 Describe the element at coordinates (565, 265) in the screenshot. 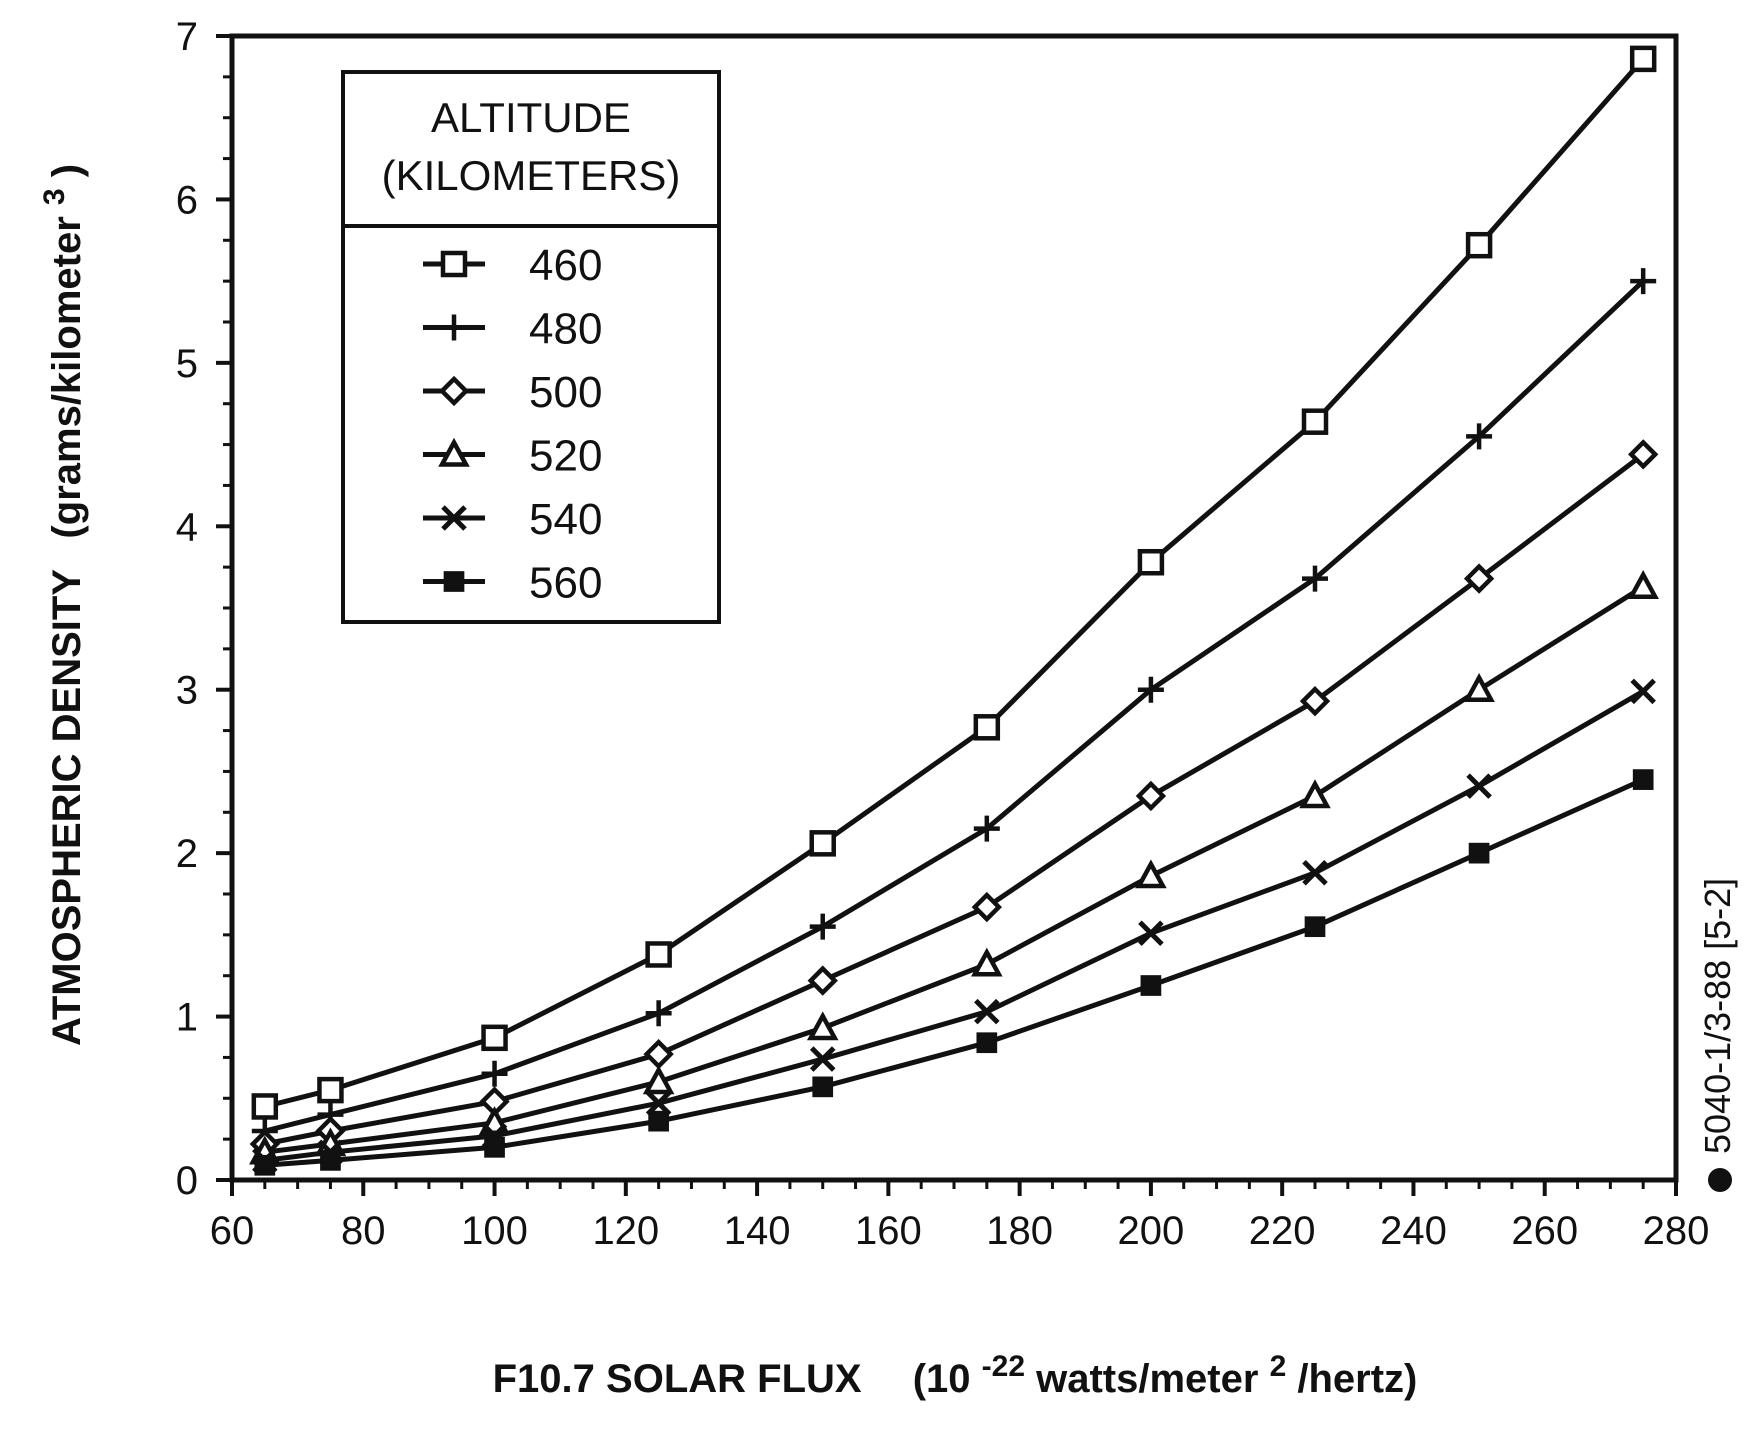

I see `legend-label: 460` at that location.